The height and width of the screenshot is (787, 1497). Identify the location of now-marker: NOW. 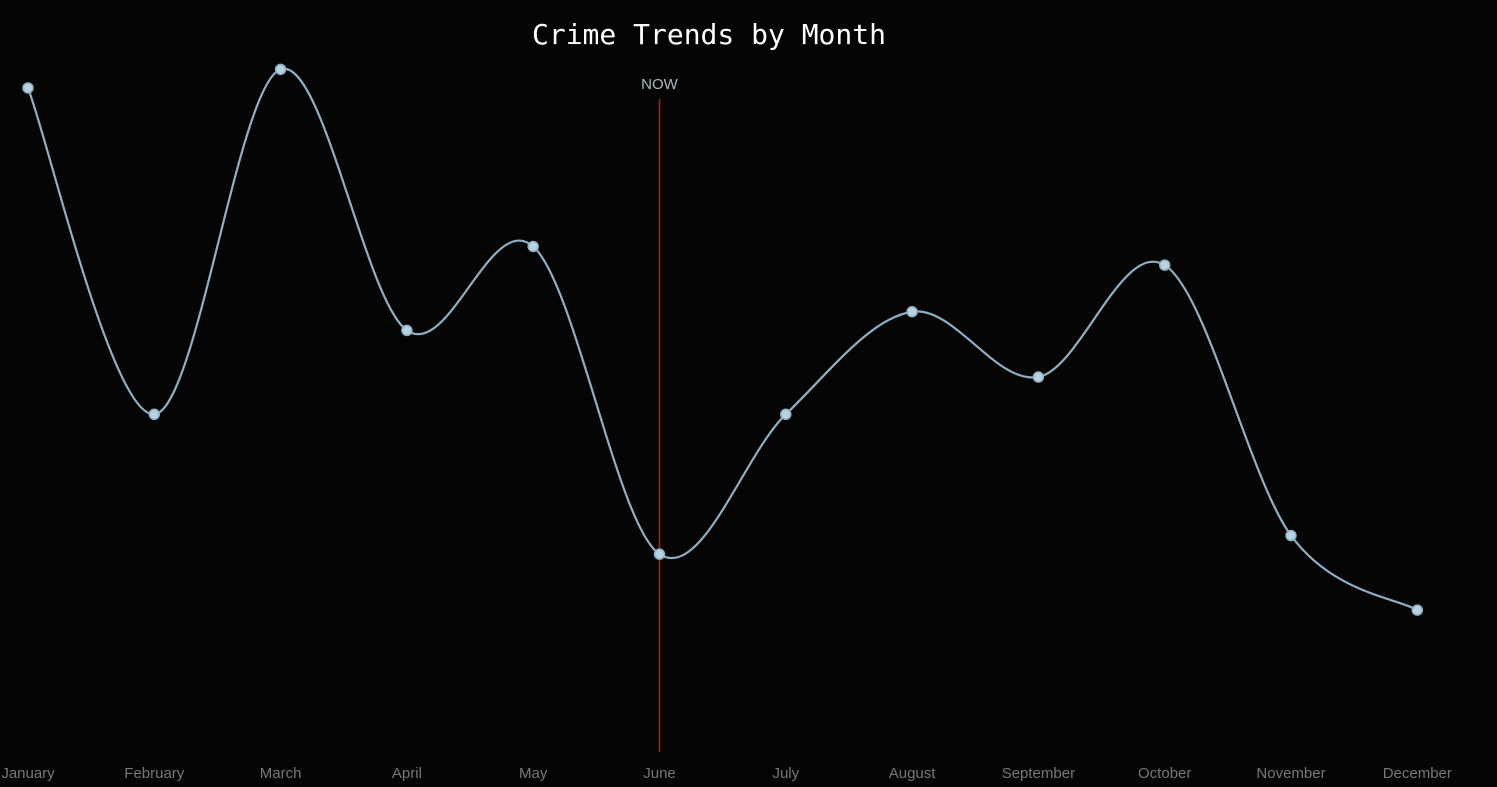
(660, 414).